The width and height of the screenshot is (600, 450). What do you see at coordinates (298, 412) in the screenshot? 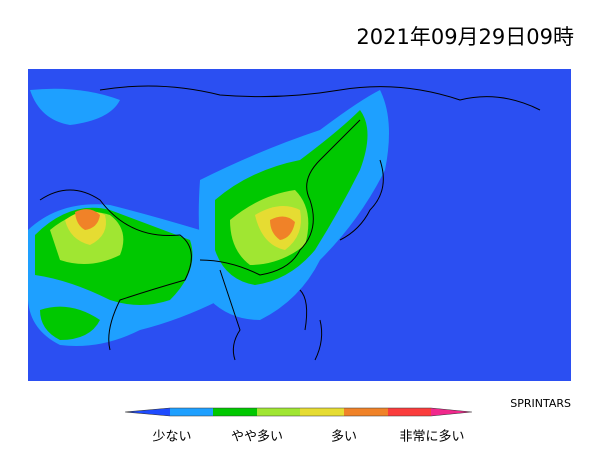
I see `legend-bar` at bounding box center [298, 412].